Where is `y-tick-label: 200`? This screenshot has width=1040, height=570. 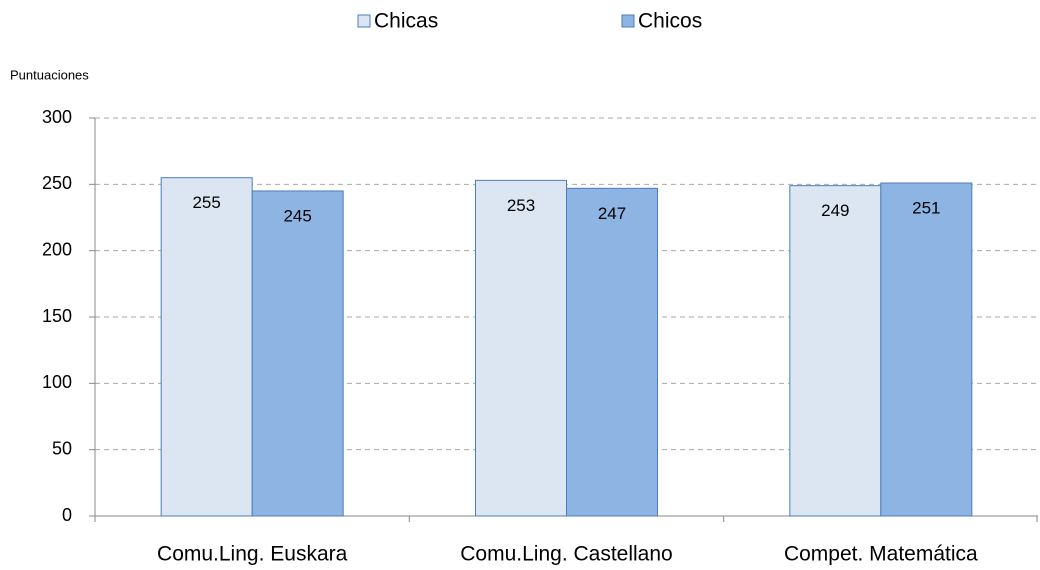
y-tick-label: 200 is located at coordinates (57, 249).